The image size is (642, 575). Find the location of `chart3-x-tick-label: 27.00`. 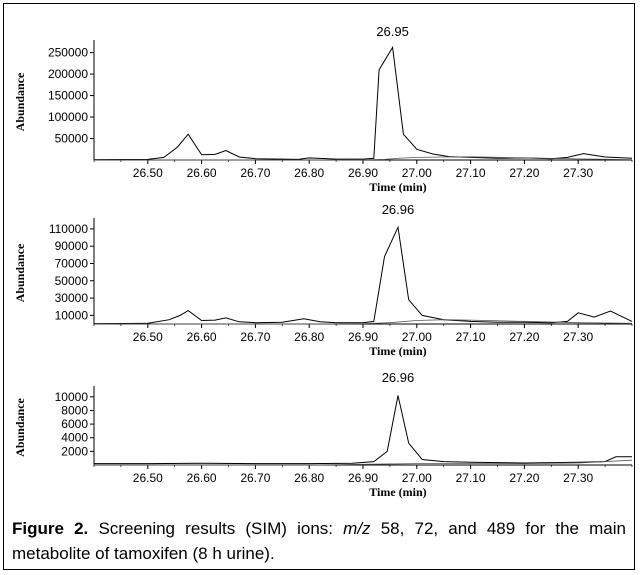

chart3-x-tick-label: 27.00 is located at coordinates (417, 478).